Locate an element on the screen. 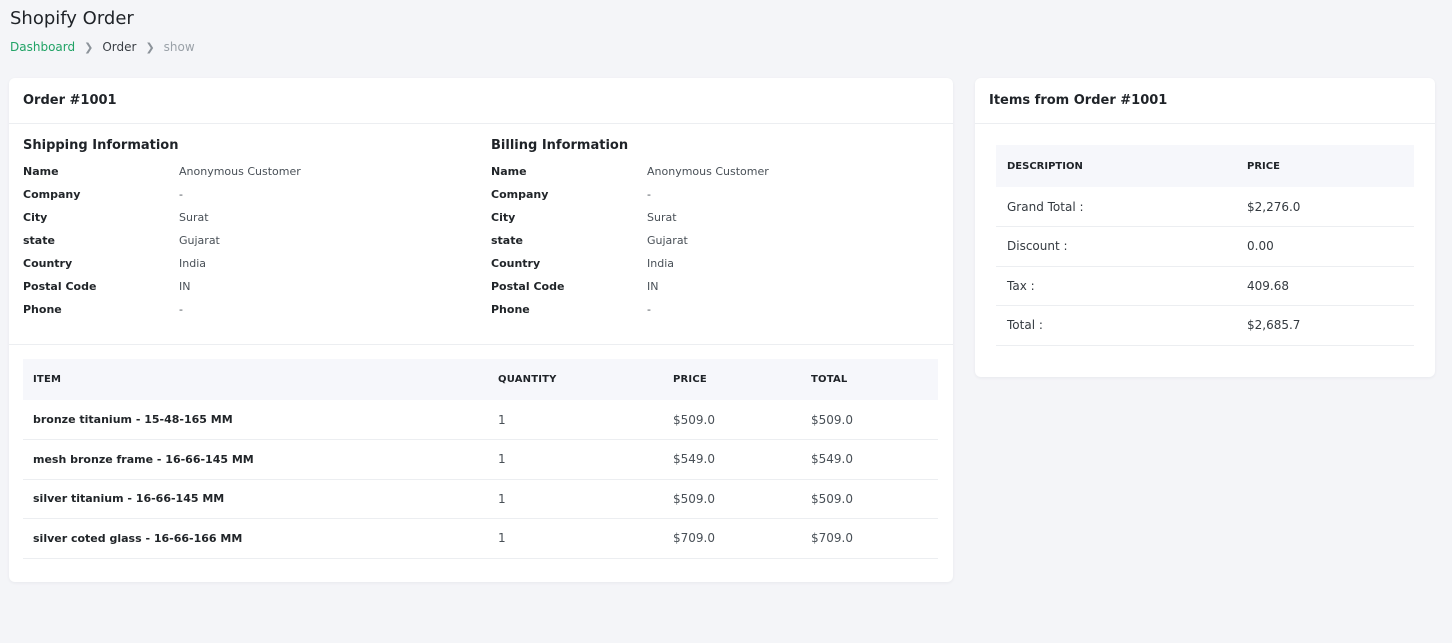 The height and width of the screenshot is (643, 1452). section-divider is located at coordinates (481, 344).